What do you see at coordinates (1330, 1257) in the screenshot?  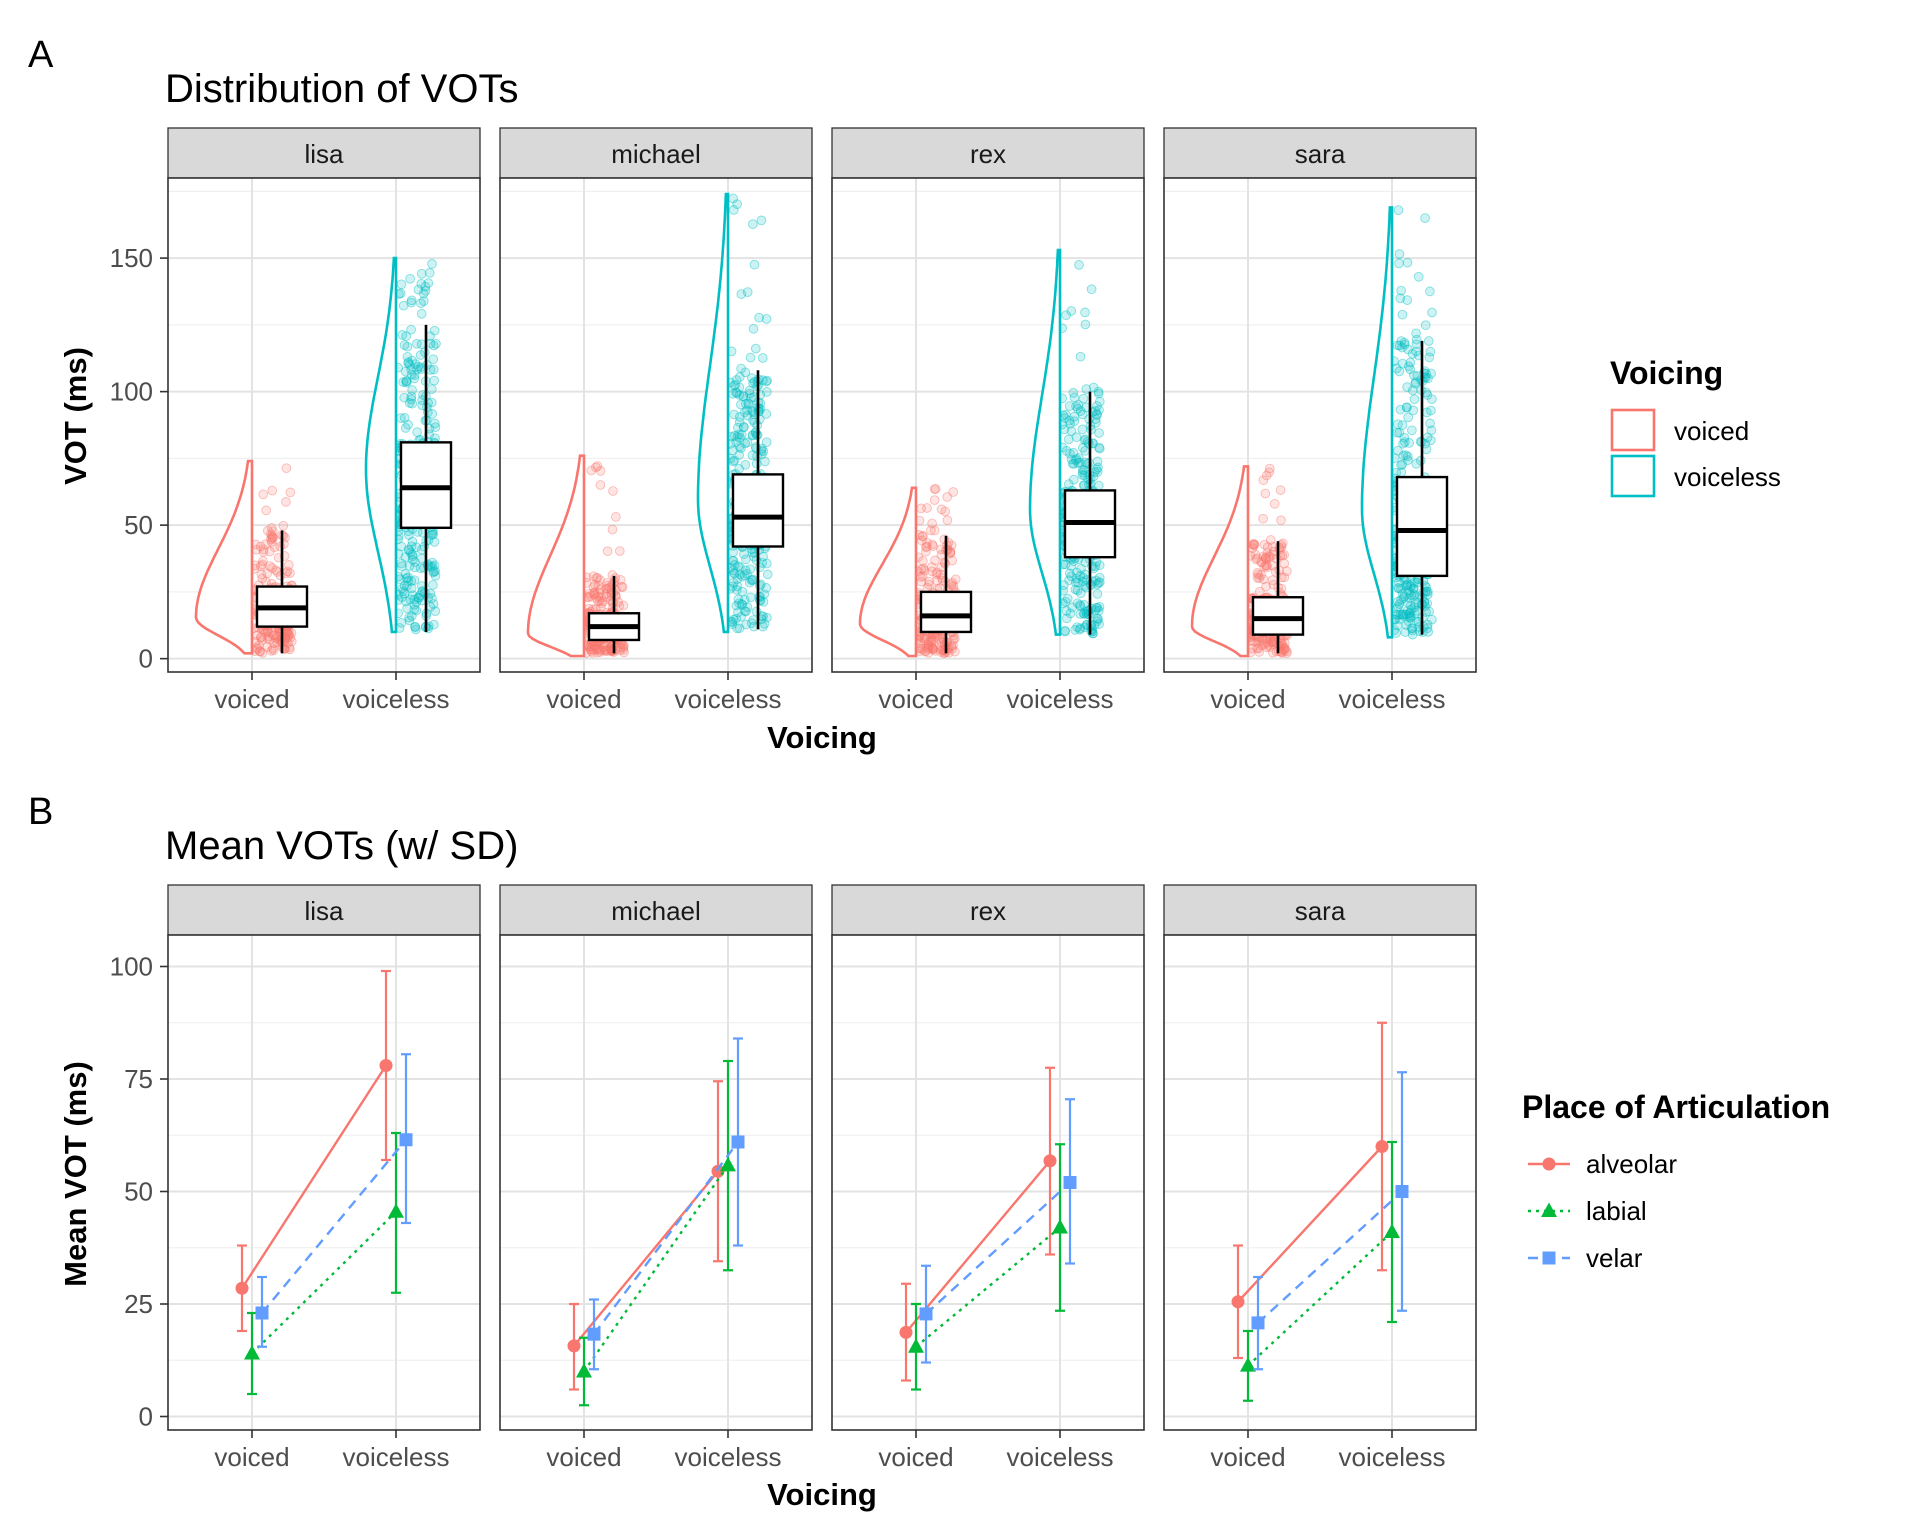 I see `series-line` at bounding box center [1330, 1257].